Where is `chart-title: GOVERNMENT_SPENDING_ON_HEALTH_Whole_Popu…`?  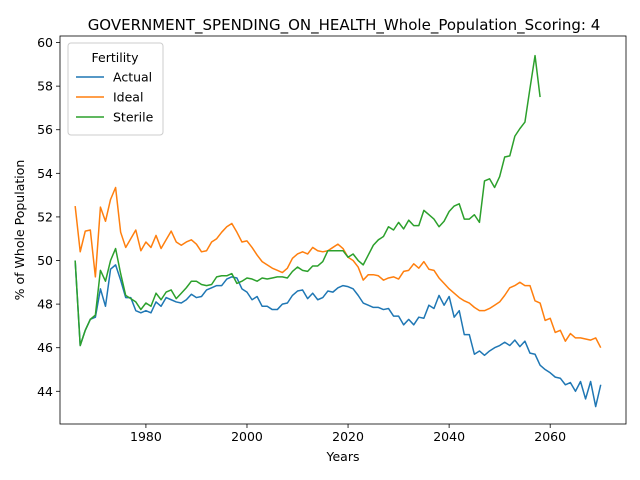
chart-title: GOVERNMENT_SPENDING_ON_HEALTH_Whole_Popu… is located at coordinates (344, 25).